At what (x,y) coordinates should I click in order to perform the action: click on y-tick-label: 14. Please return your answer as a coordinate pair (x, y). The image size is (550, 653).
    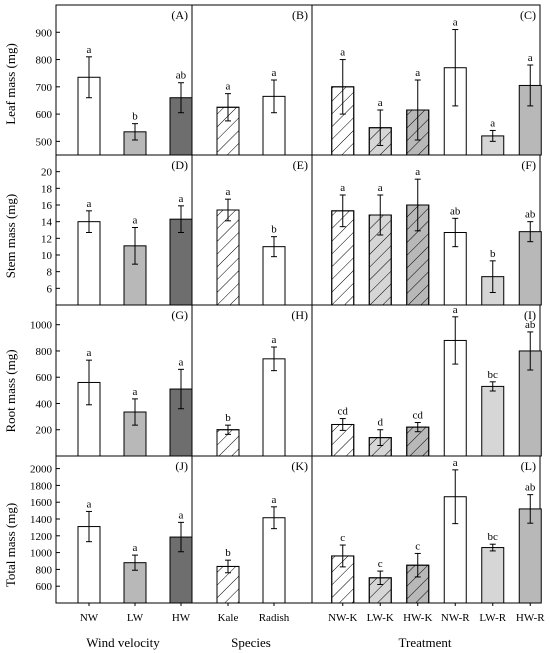
    Looking at the image, I should click on (47, 223).